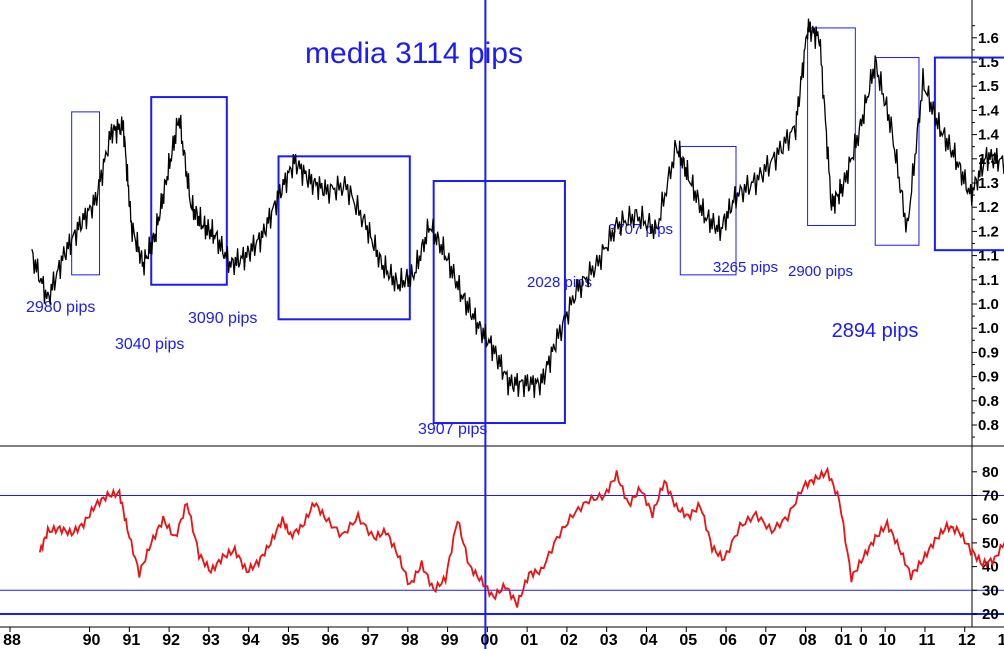 The width and height of the screenshot is (1004, 649). What do you see at coordinates (990, 614) in the screenshot?
I see `rsi-y-tick-label: 20` at bounding box center [990, 614].